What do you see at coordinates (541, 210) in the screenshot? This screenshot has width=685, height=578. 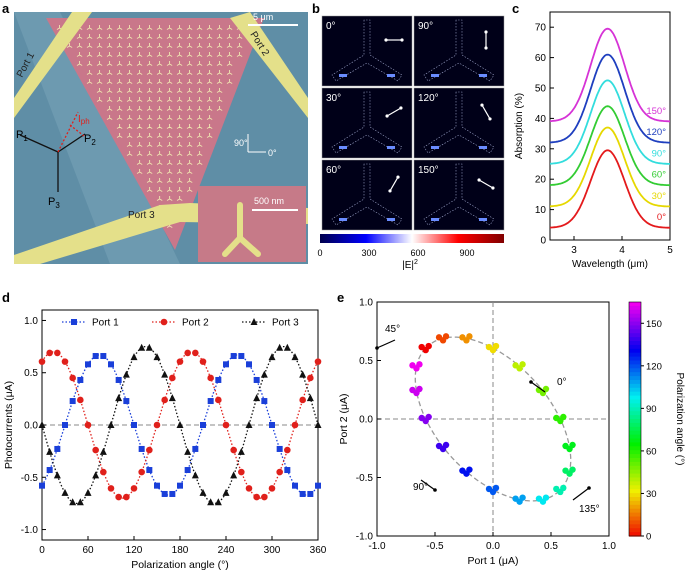 I see `y-tick-label: 10` at bounding box center [541, 210].